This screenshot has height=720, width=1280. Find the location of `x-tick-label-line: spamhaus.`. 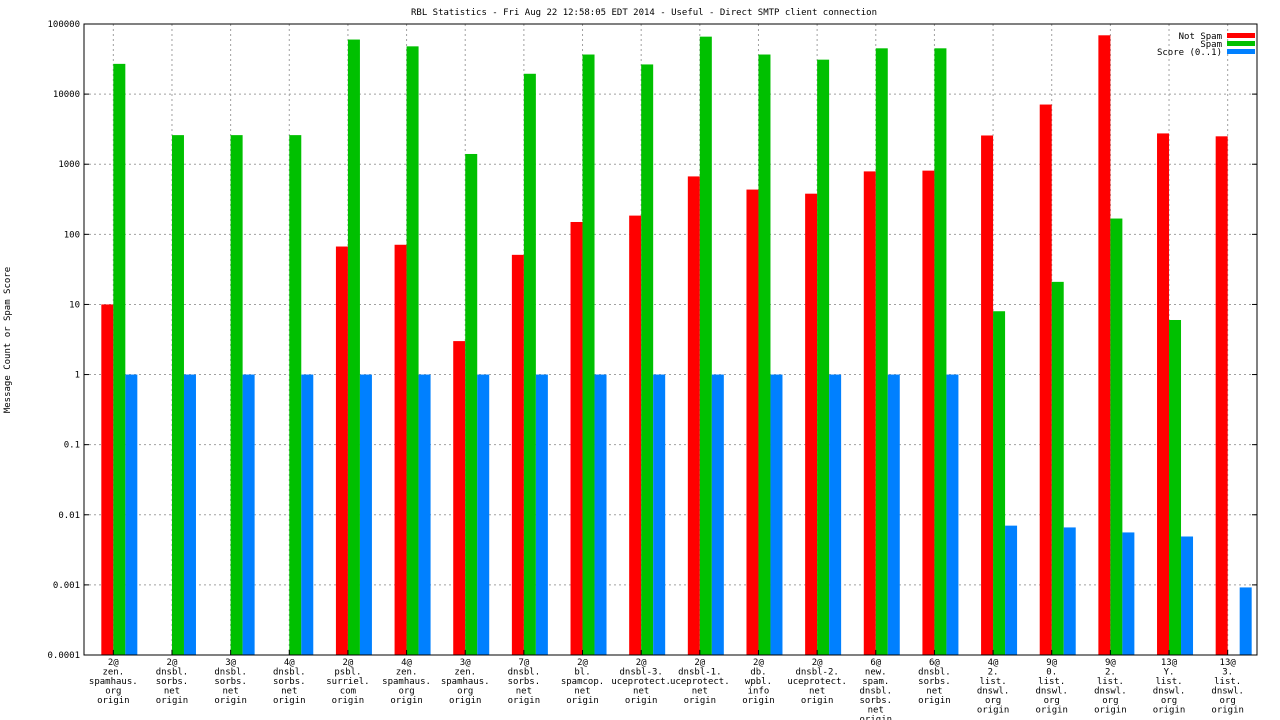

x-tick-label-line: spamhaus. is located at coordinates (406, 682).